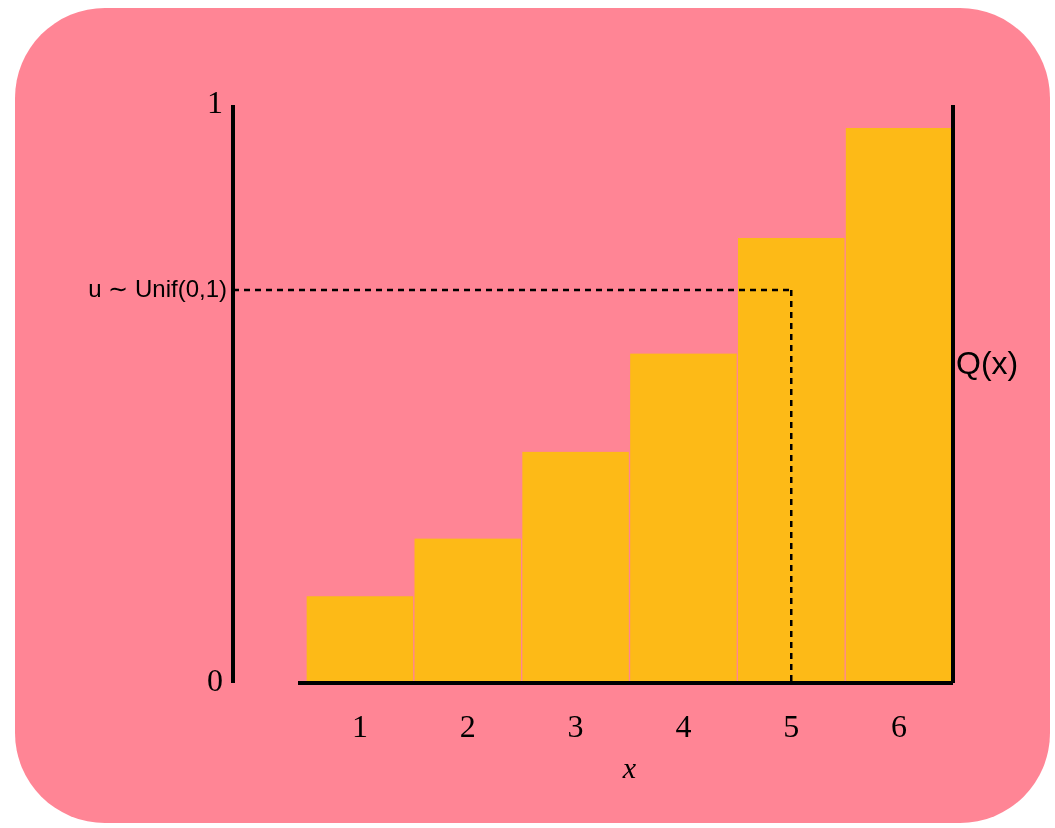 This screenshot has width=1055, height=828. Describe the element at coordinates (359, 726) in the screenshot. I see `x-tick-label: 1` at that location.